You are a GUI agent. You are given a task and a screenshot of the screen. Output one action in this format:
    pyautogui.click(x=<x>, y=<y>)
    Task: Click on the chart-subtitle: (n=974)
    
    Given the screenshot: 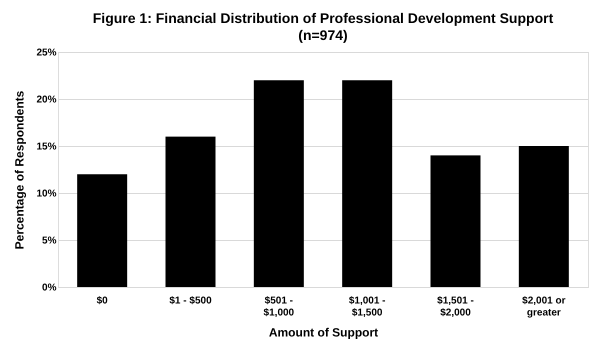 What is the action you would take?
    pyautogui.click(x=323, y=35)
    